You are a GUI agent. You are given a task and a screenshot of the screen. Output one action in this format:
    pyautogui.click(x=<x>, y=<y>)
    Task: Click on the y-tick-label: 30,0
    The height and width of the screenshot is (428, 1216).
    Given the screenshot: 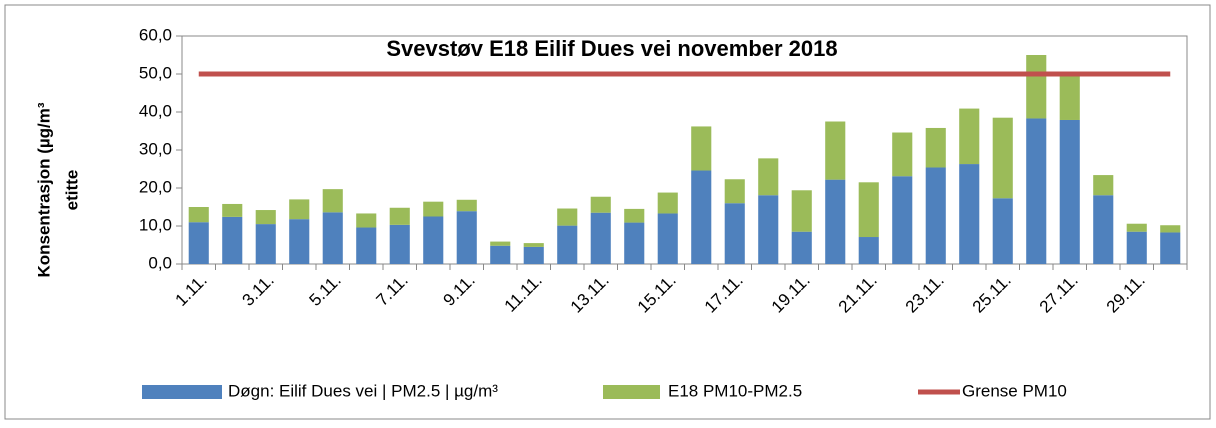 What is the action you would take?
    pyautogui.click(x=155, y=148)
    